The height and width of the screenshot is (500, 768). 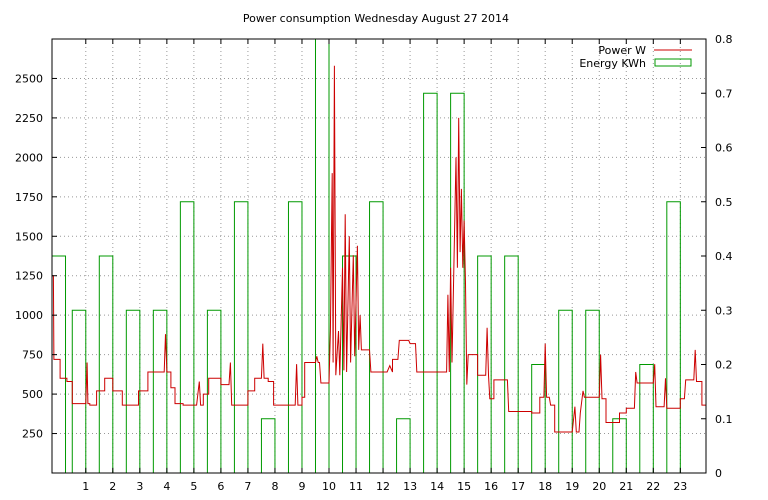 What do you see at coordinates (383, 486) in the screenshot?
I see `x-tick-label: 12` at bounding box center [383, 486].